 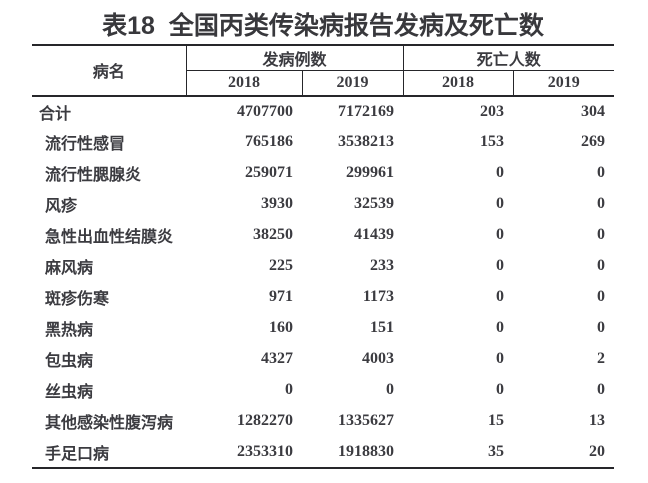 What do you see at coordinates (109, 423) in the screenshot?
I see `disease-name-cell: 其他感染性腹泻病` at bounding box center [109, 423].